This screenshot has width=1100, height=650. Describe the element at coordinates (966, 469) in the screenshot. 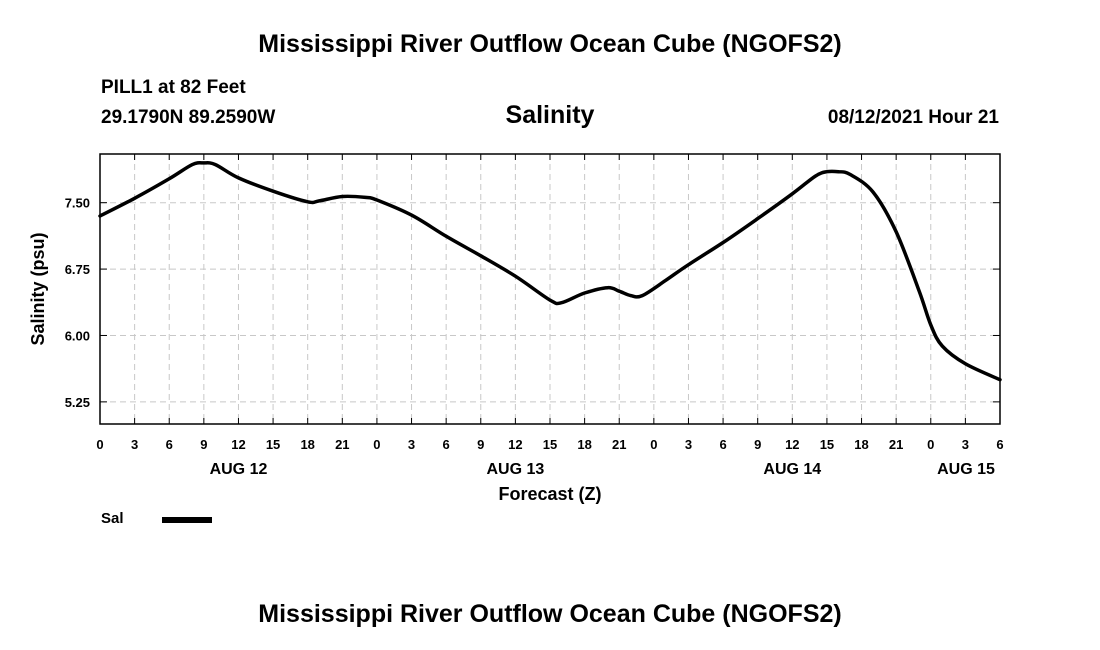

I see `date-label: AUG 15` at that location.